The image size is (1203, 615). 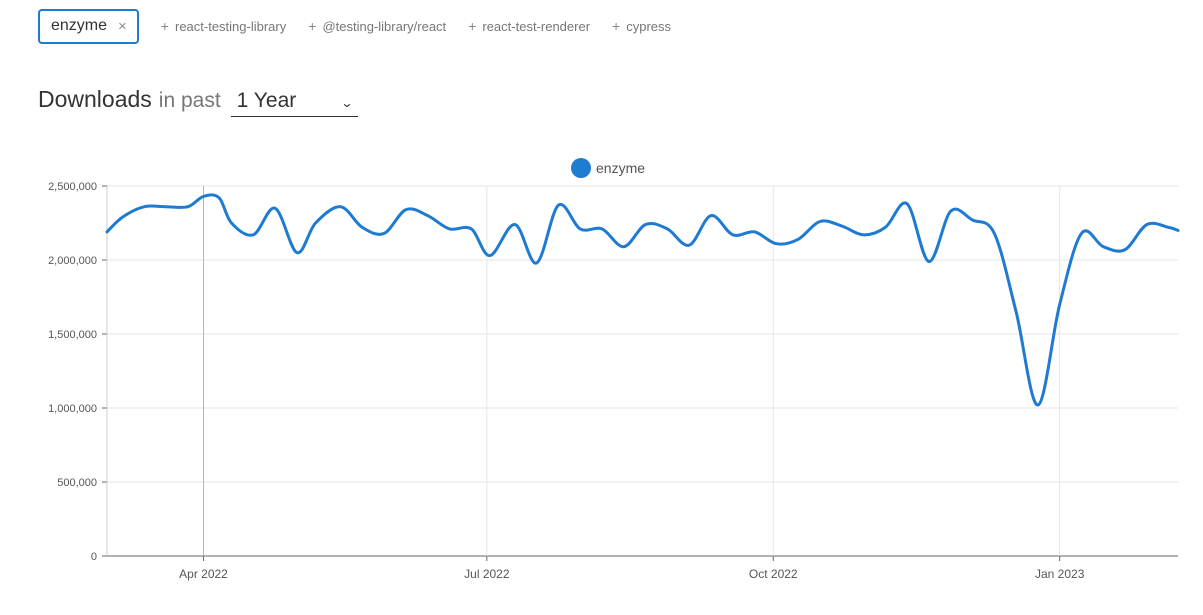 I want to click on suggestion-cypress: + cypress, so click(x=641, y=26).